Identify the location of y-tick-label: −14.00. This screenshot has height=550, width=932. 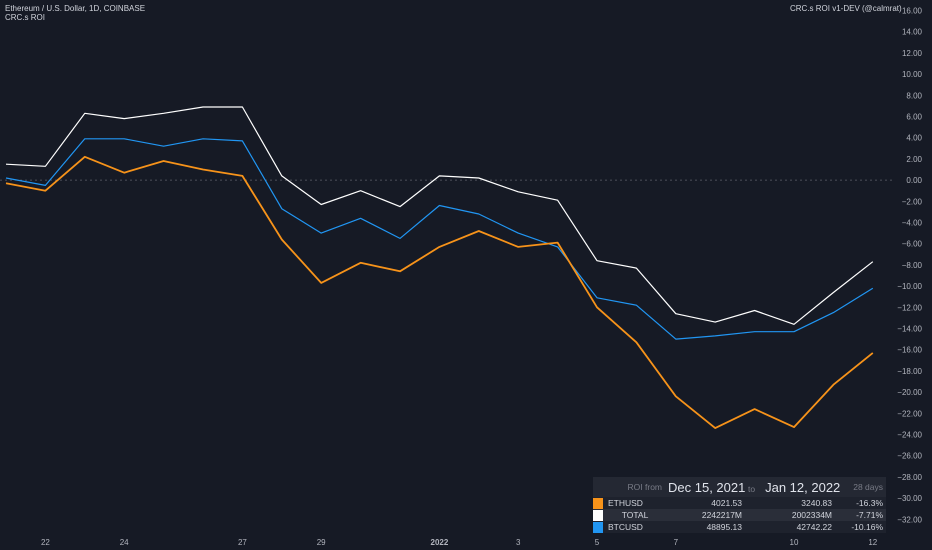
(909, 329).